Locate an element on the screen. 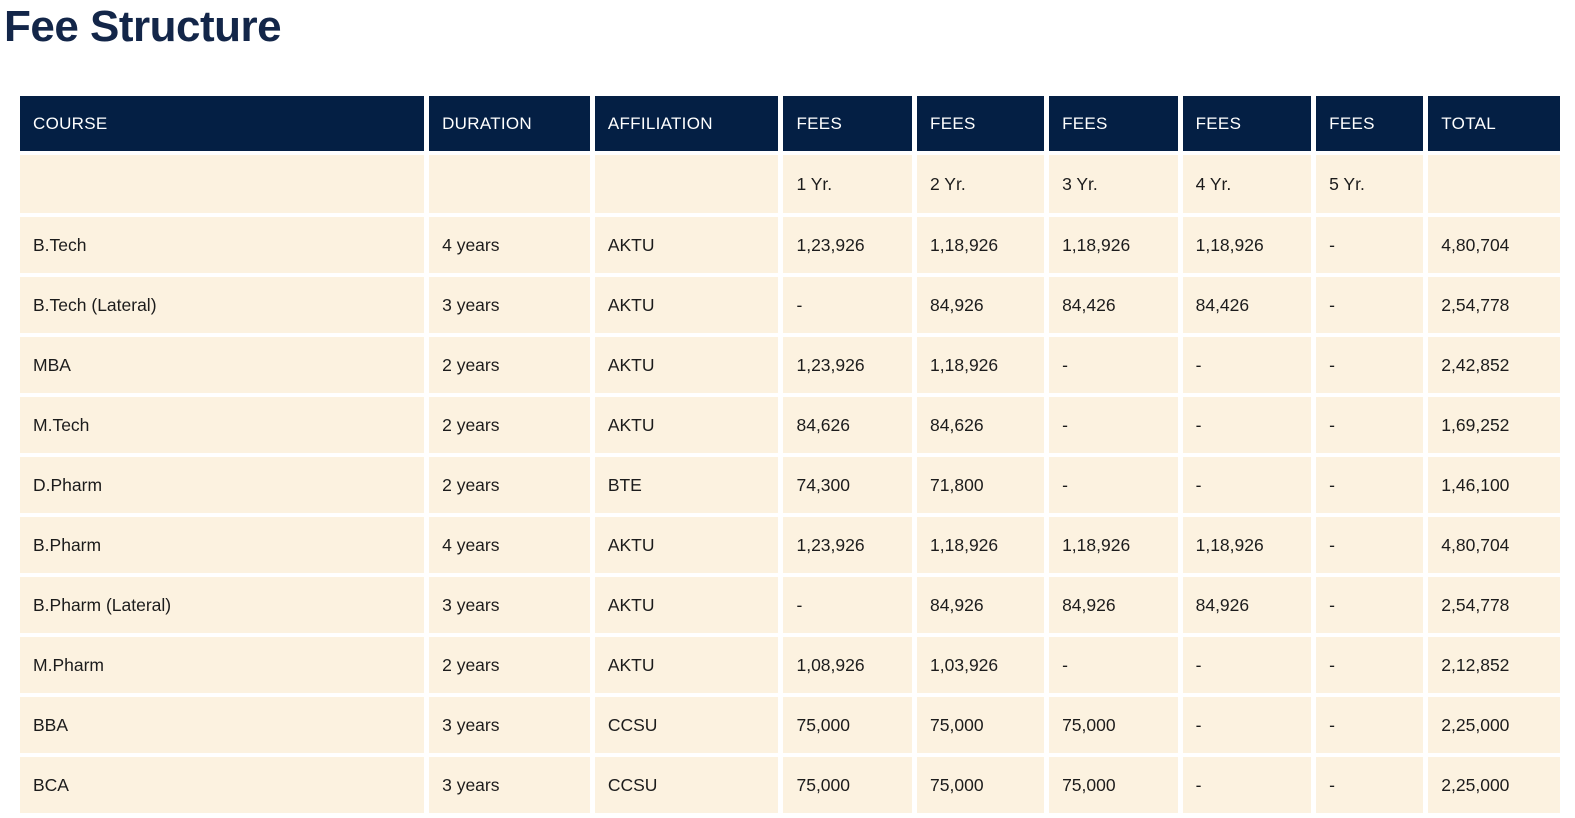 The width and height of the screenshot is (1575, 818). course-cell: MBA is located at coordinates (222, 365).